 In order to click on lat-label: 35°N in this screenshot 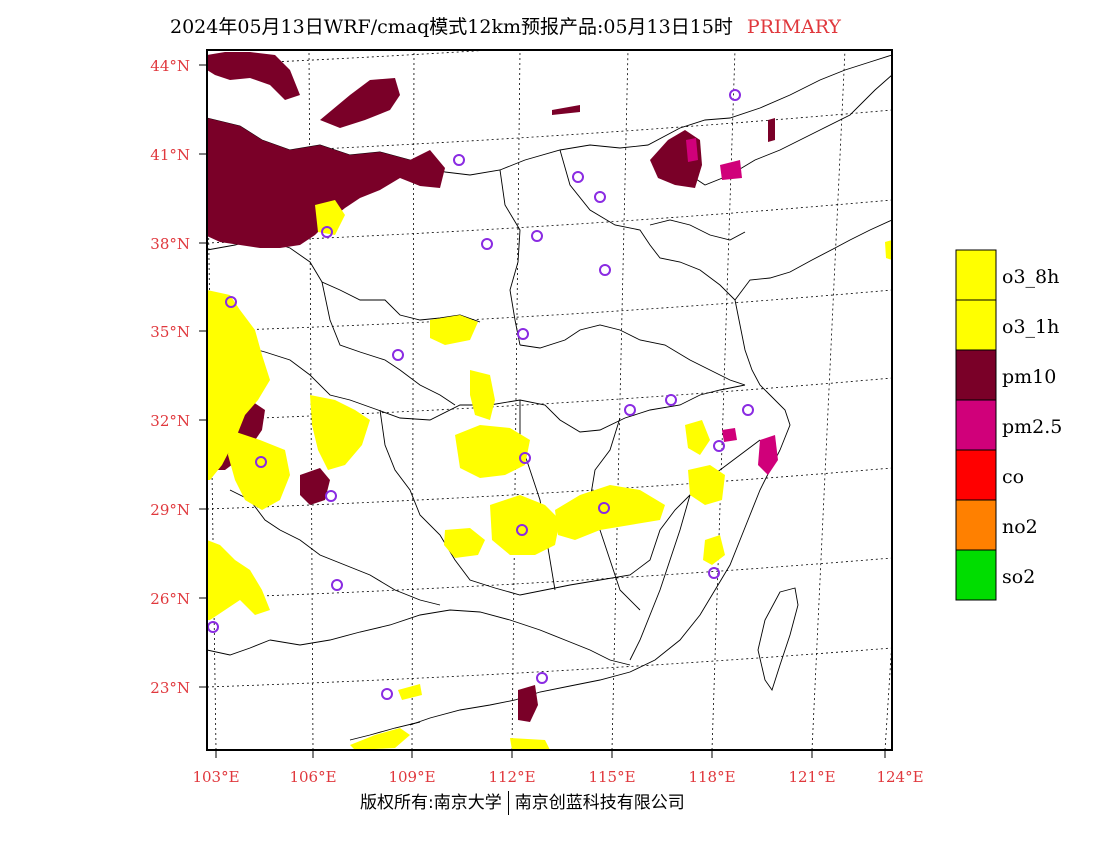, I will do `click(170, 332)`.